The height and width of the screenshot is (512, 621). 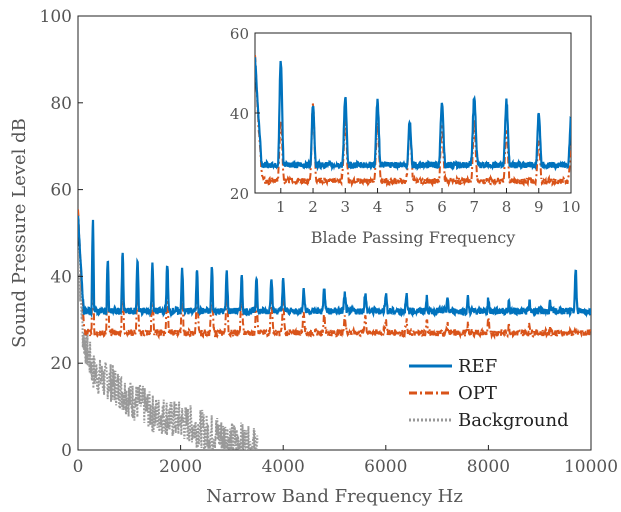 I want to click on main-x-tick-label: 8000, so click(x=488, y=467).